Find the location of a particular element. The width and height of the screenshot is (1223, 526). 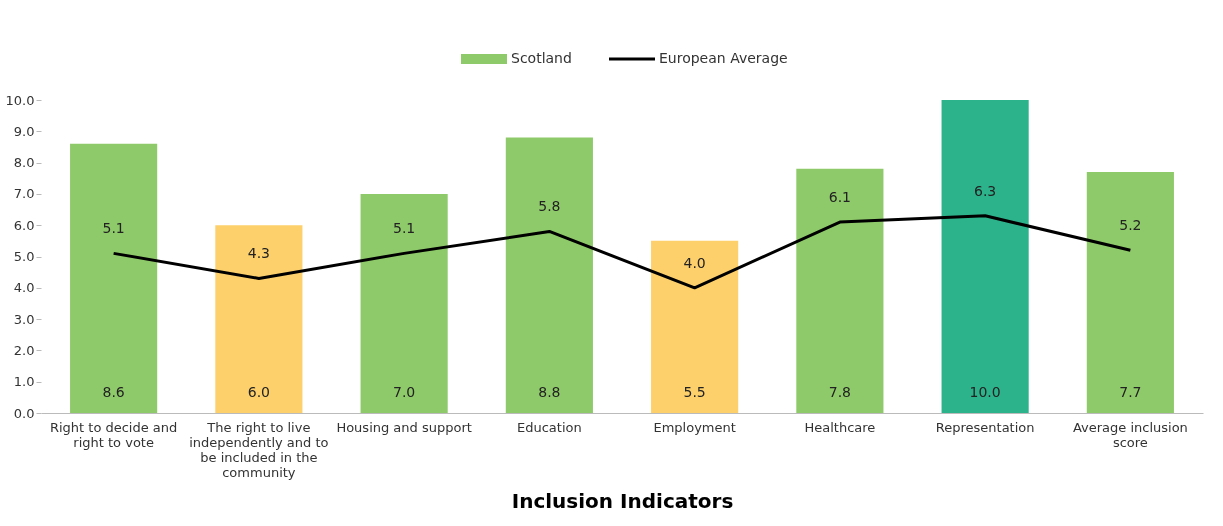

x-tick-label: Housing and support is located at coordinates (404, 427).